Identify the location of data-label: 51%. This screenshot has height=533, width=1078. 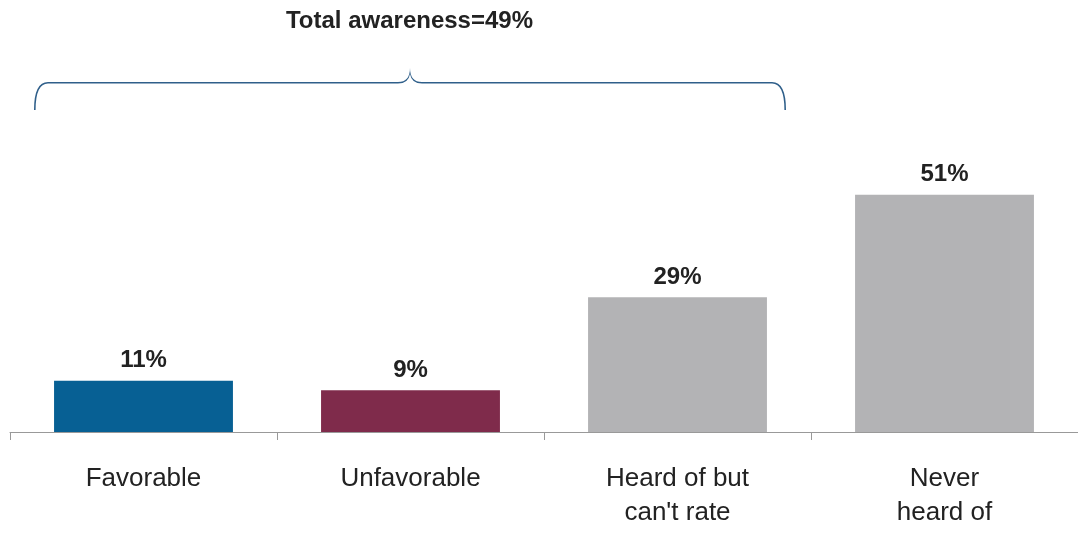
(944, 173).